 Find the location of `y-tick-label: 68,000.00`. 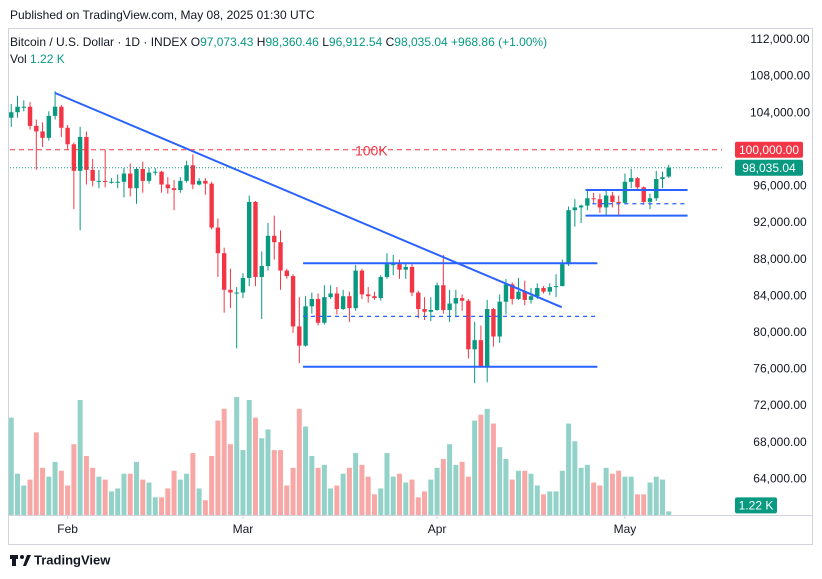

y-tick-label: 68,000.00 is located at coordinates (780, 442).